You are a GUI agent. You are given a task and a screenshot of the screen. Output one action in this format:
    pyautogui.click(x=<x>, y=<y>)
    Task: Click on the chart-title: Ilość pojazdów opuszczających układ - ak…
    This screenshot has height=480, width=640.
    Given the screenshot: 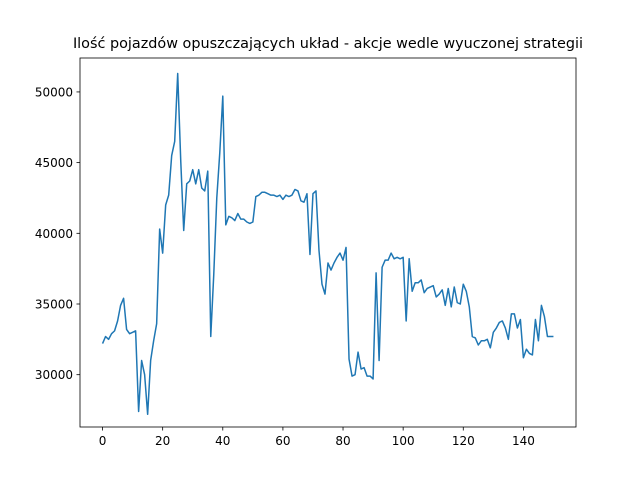 What is the action you would take?
    pyautogui.click(x=328, y=44)
    